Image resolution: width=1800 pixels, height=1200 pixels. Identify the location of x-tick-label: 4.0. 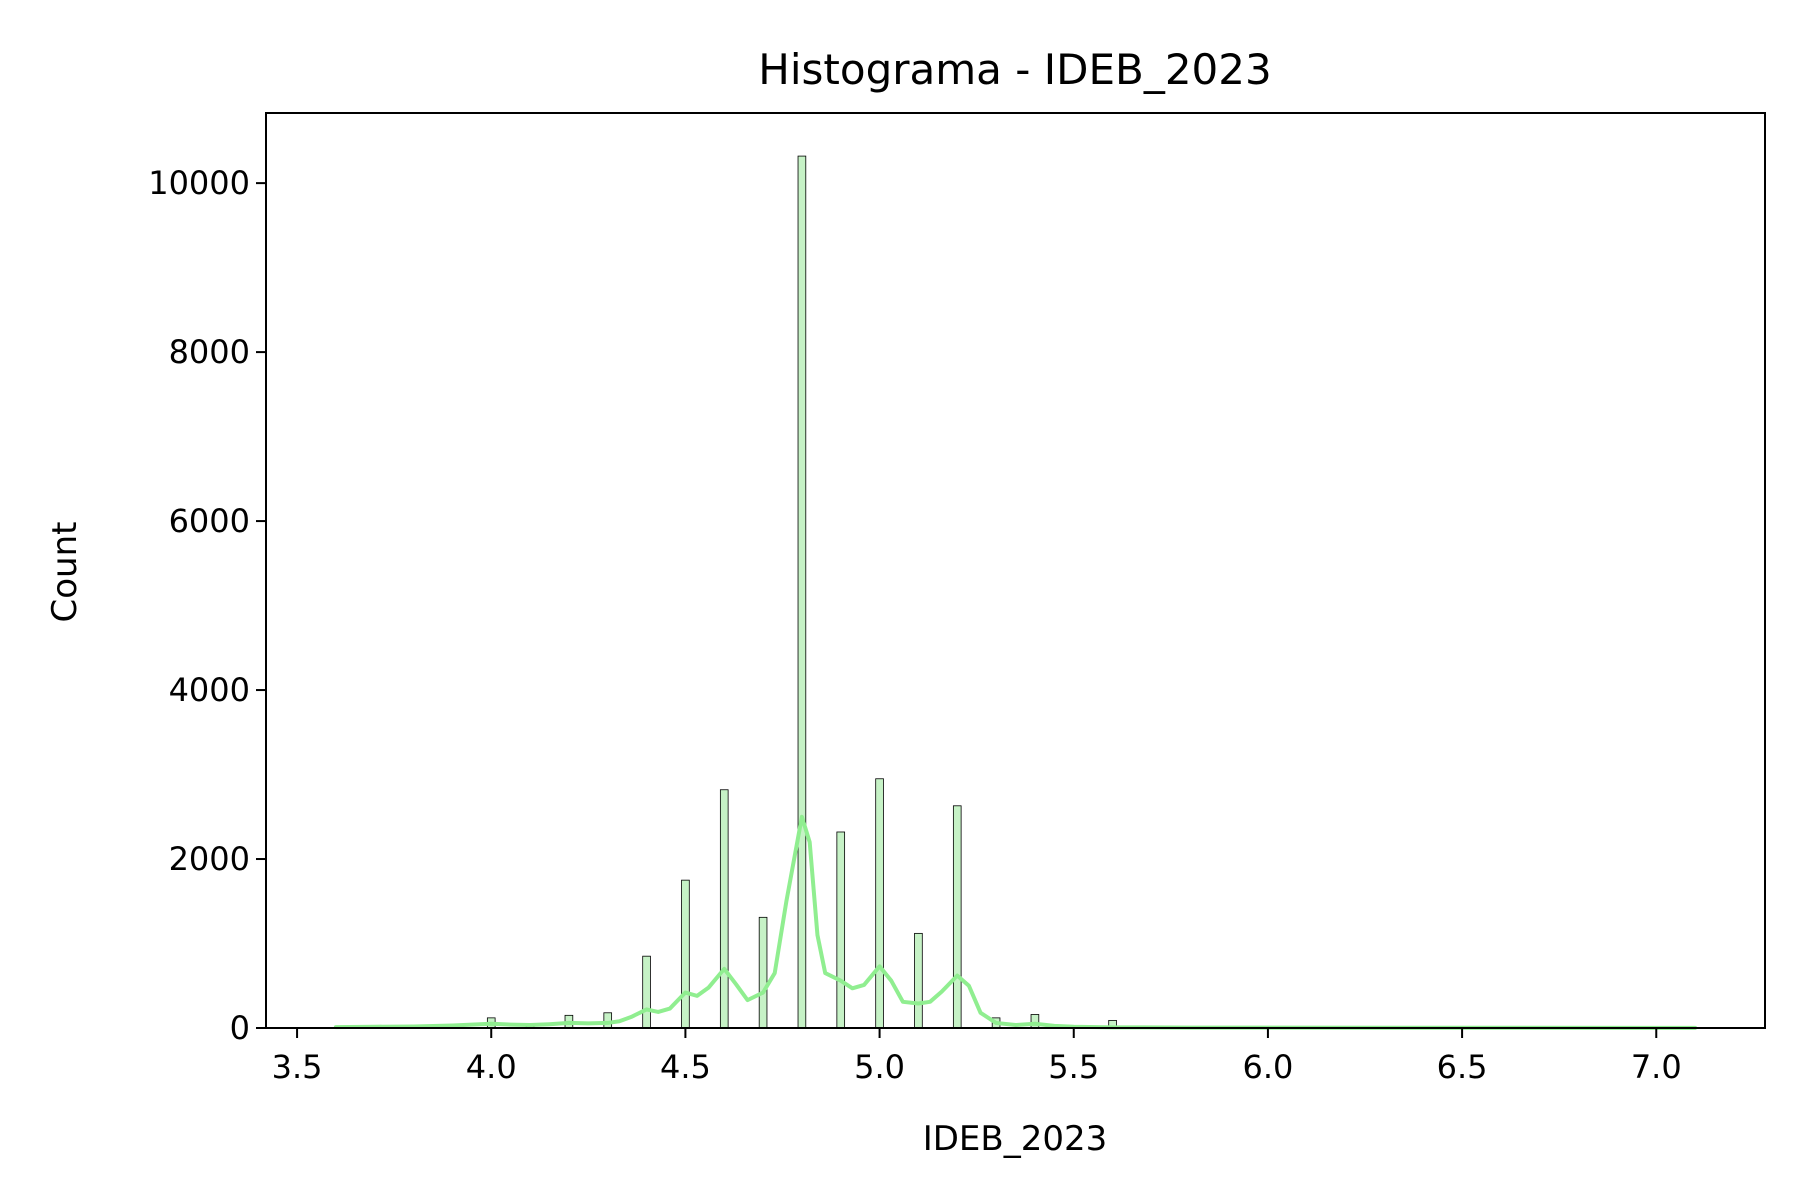
(491, 1067).